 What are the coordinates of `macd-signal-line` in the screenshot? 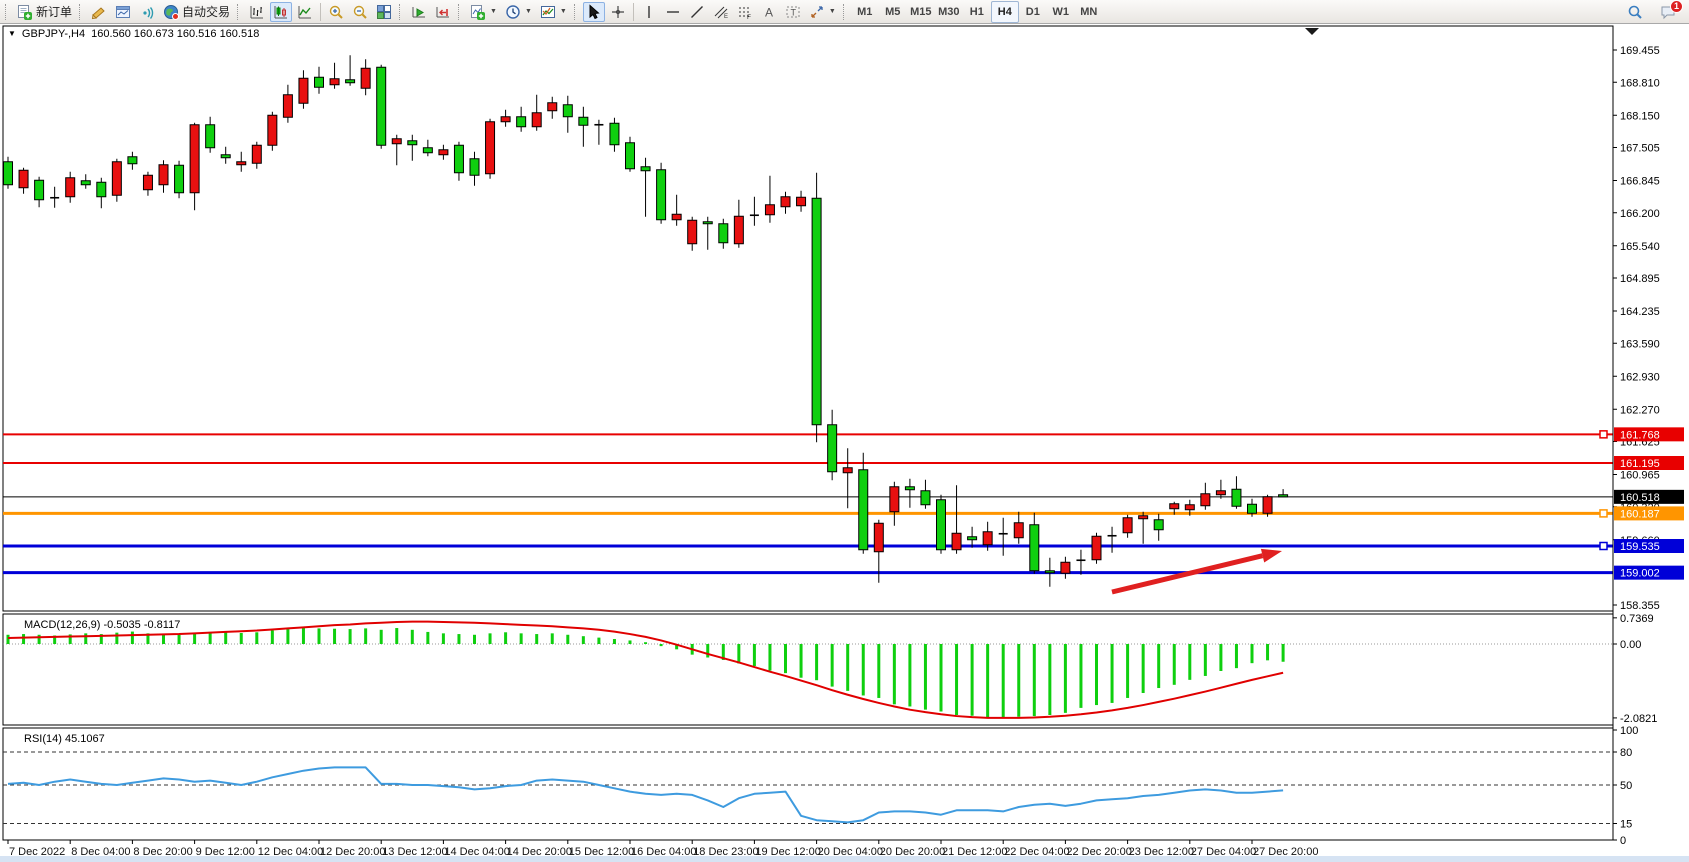 It's located at (645, 669).